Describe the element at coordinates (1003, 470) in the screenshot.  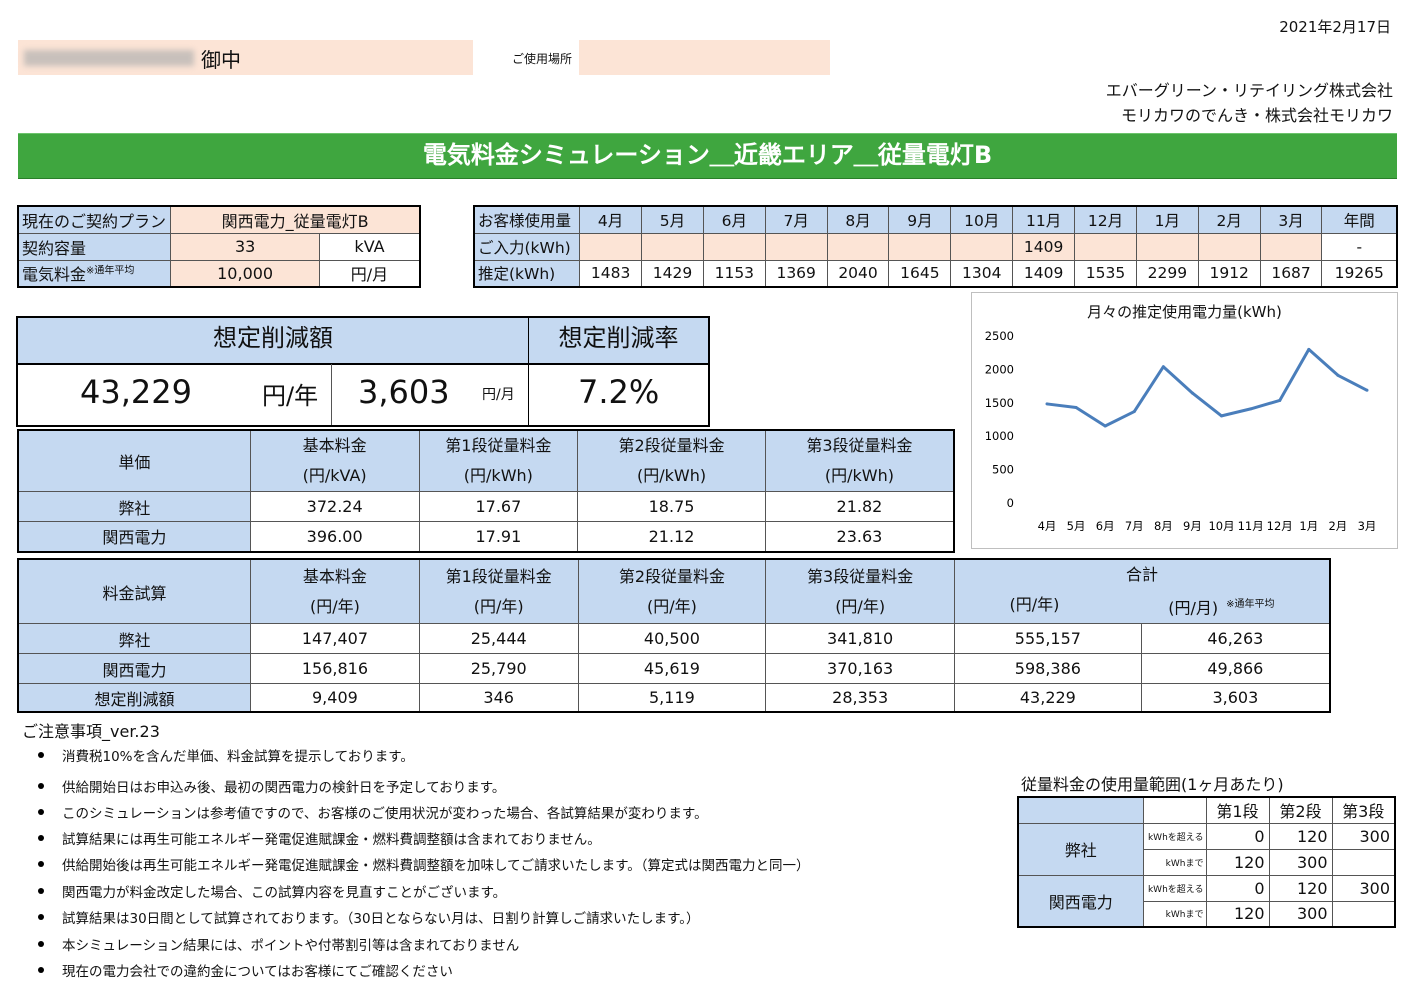
I see `y-tick-label: 500` at that location.